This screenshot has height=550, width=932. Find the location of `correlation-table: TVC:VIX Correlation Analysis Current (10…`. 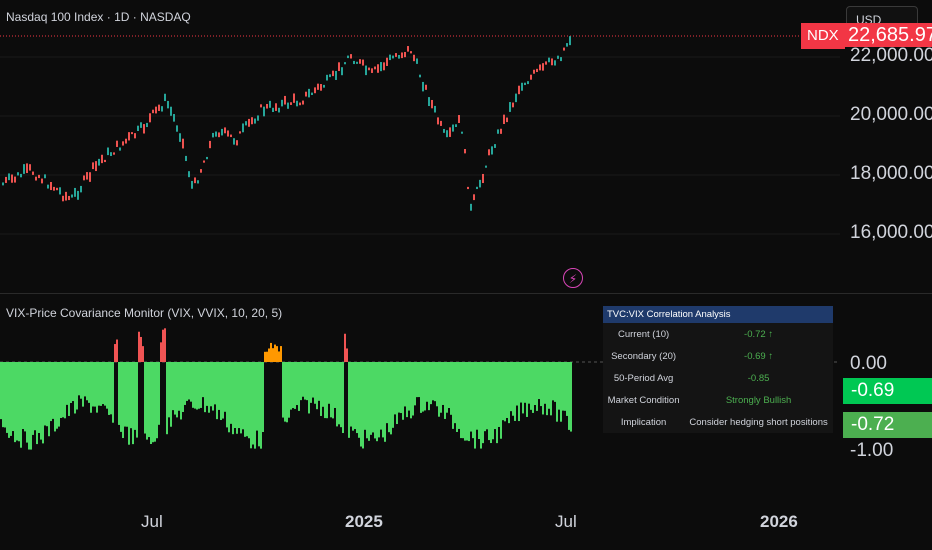

correlation-table: TVC:VIX Correlation Analysis Current (10… is located at coordinates (718, 369).